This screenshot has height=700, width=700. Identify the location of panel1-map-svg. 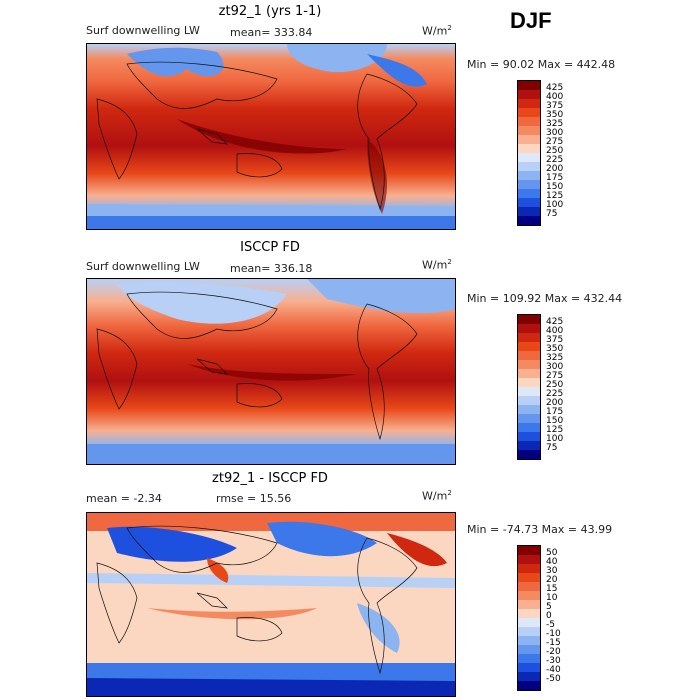
(271, 136).